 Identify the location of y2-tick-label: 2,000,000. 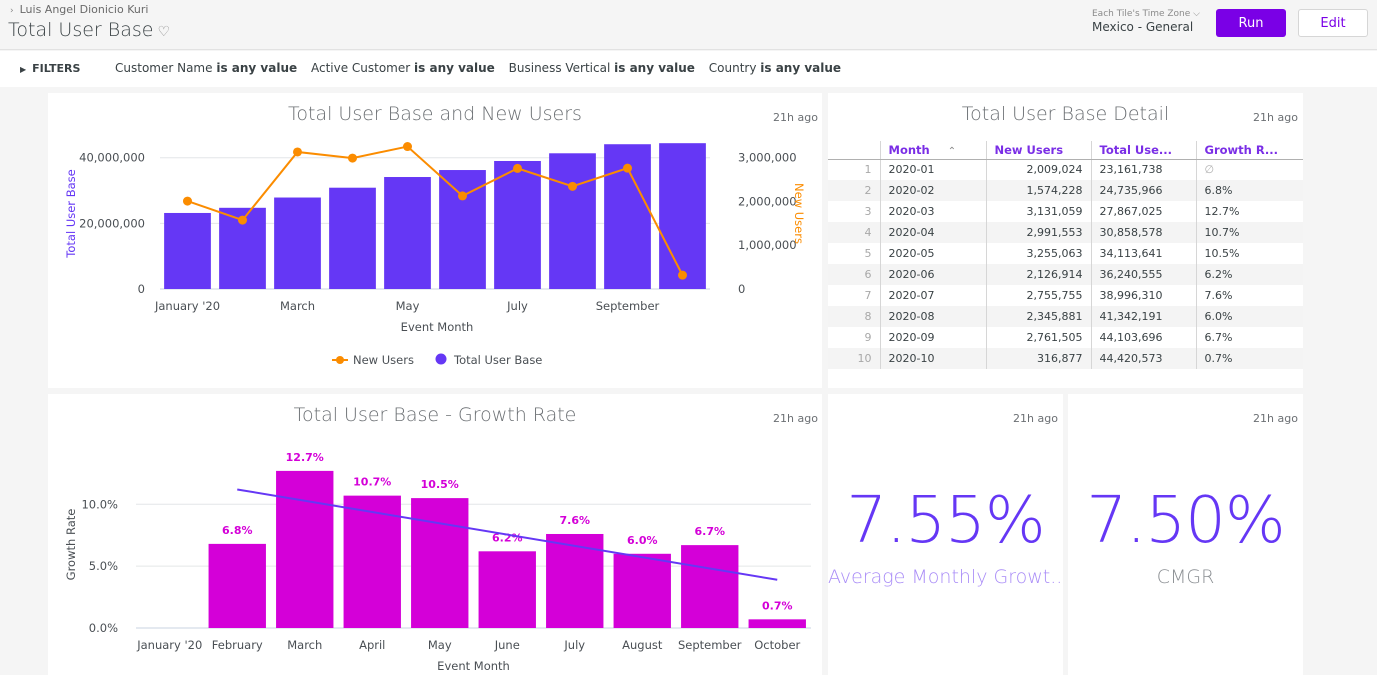
(767, 201).